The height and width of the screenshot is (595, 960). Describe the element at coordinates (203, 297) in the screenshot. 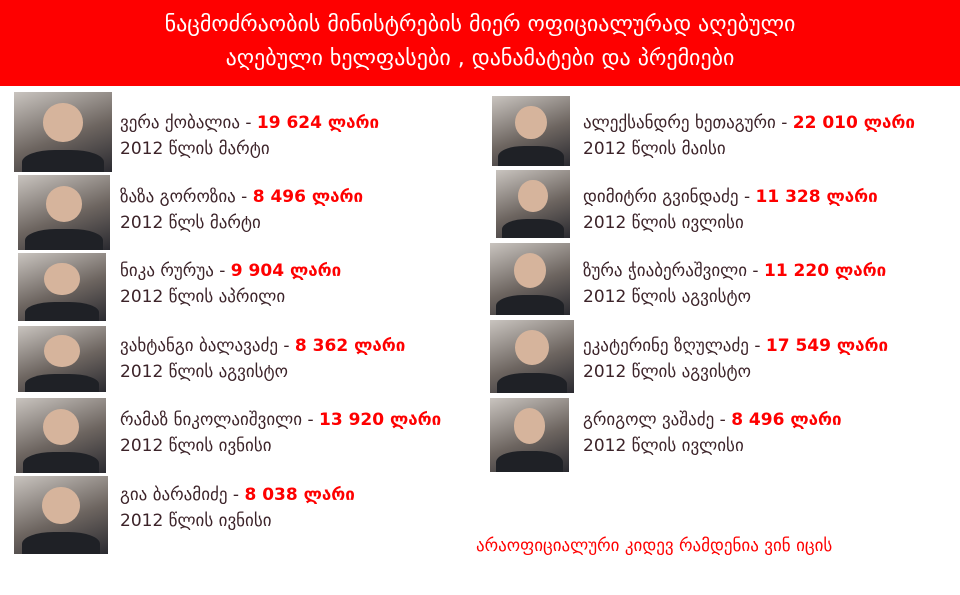

I see `salary-date: 2012 წლის აპრილი` at that location.